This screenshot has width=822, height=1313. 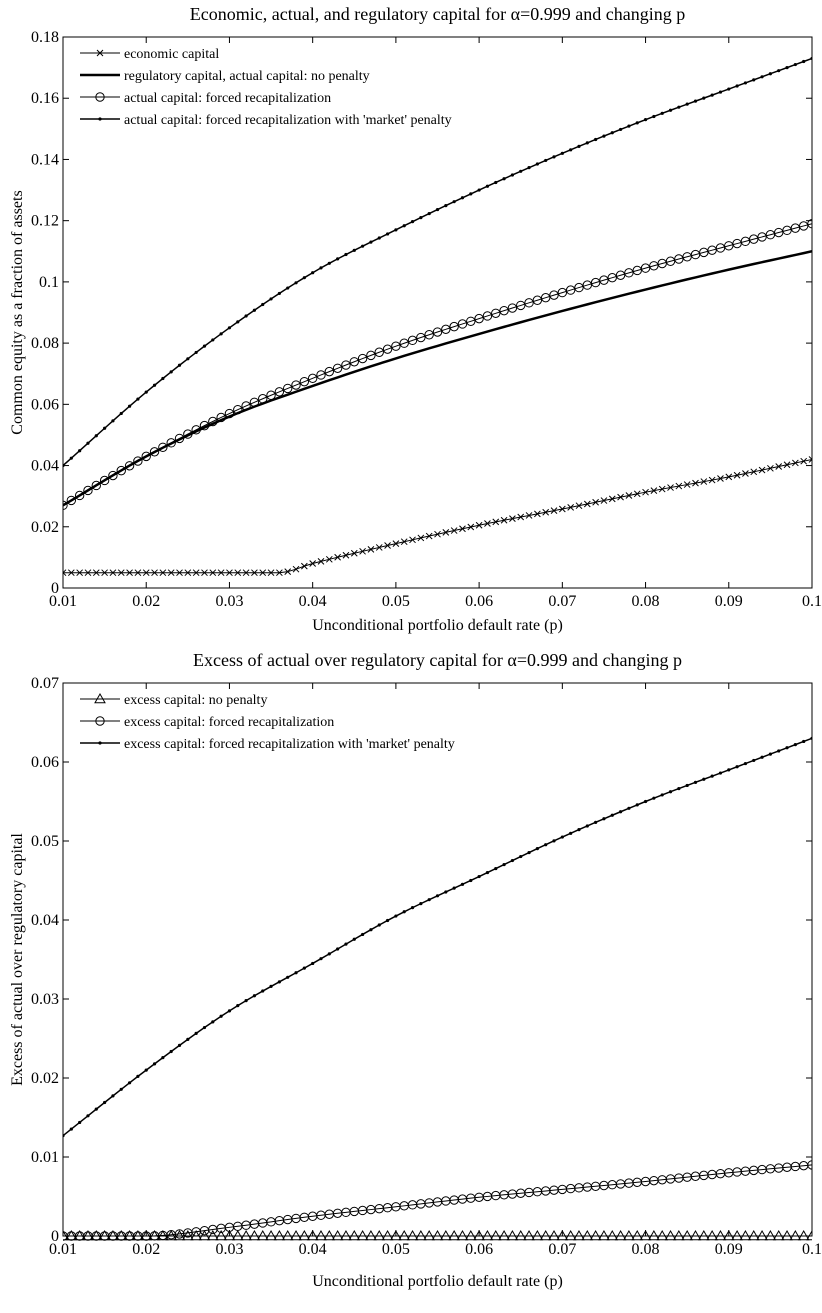 What do you see at coordinates (17, 959) in the screenshot?
I see `y-axis-label: Excess of actual over regulatory capital` at bounding box center [17, 959].